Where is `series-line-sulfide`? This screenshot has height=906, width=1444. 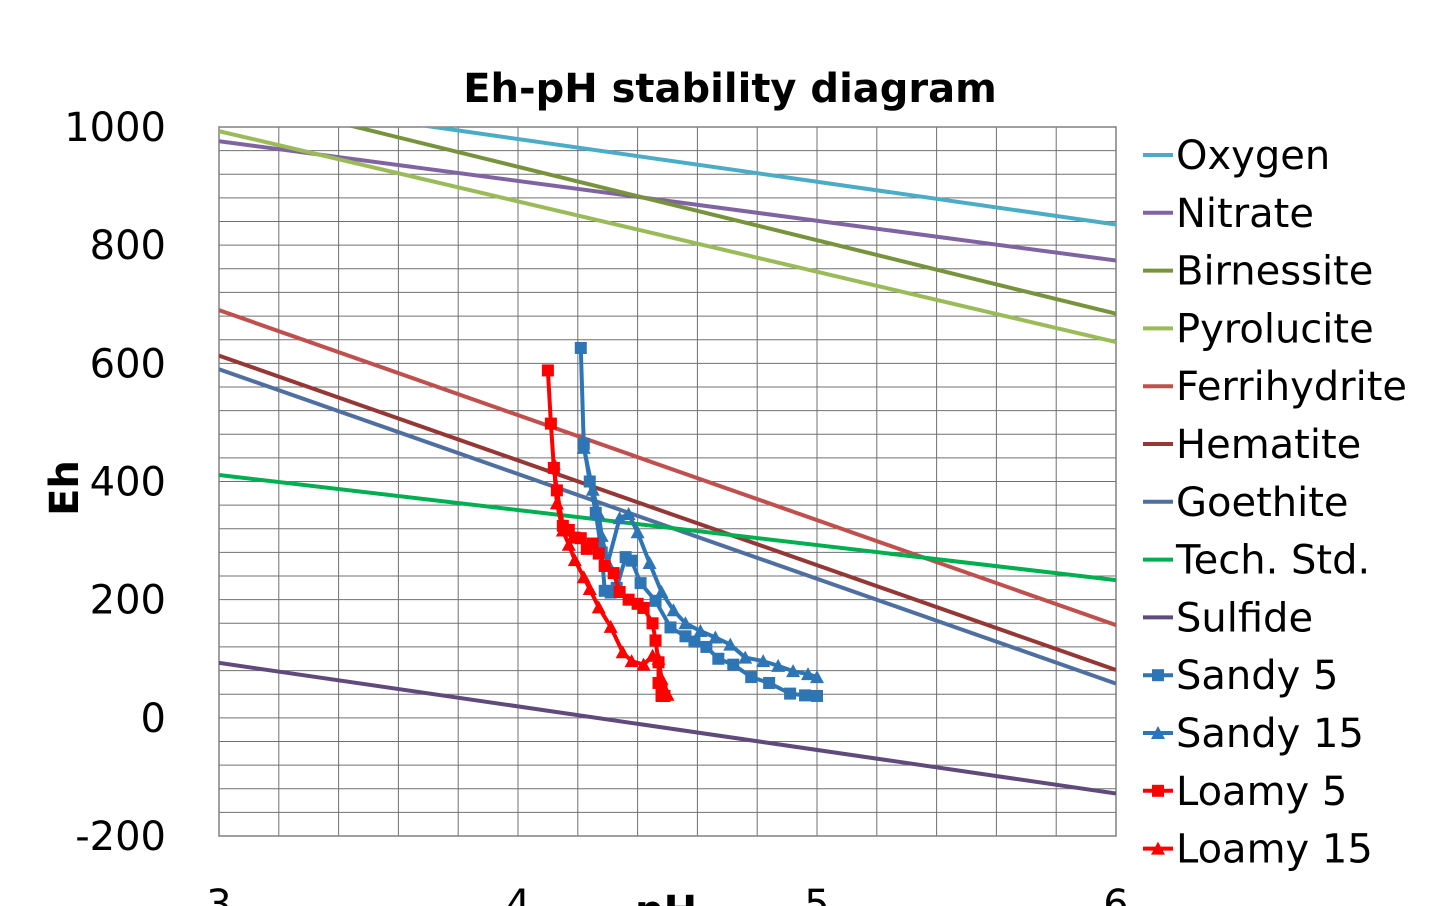
series-line-sulfide is located at coordinates (667, 728).